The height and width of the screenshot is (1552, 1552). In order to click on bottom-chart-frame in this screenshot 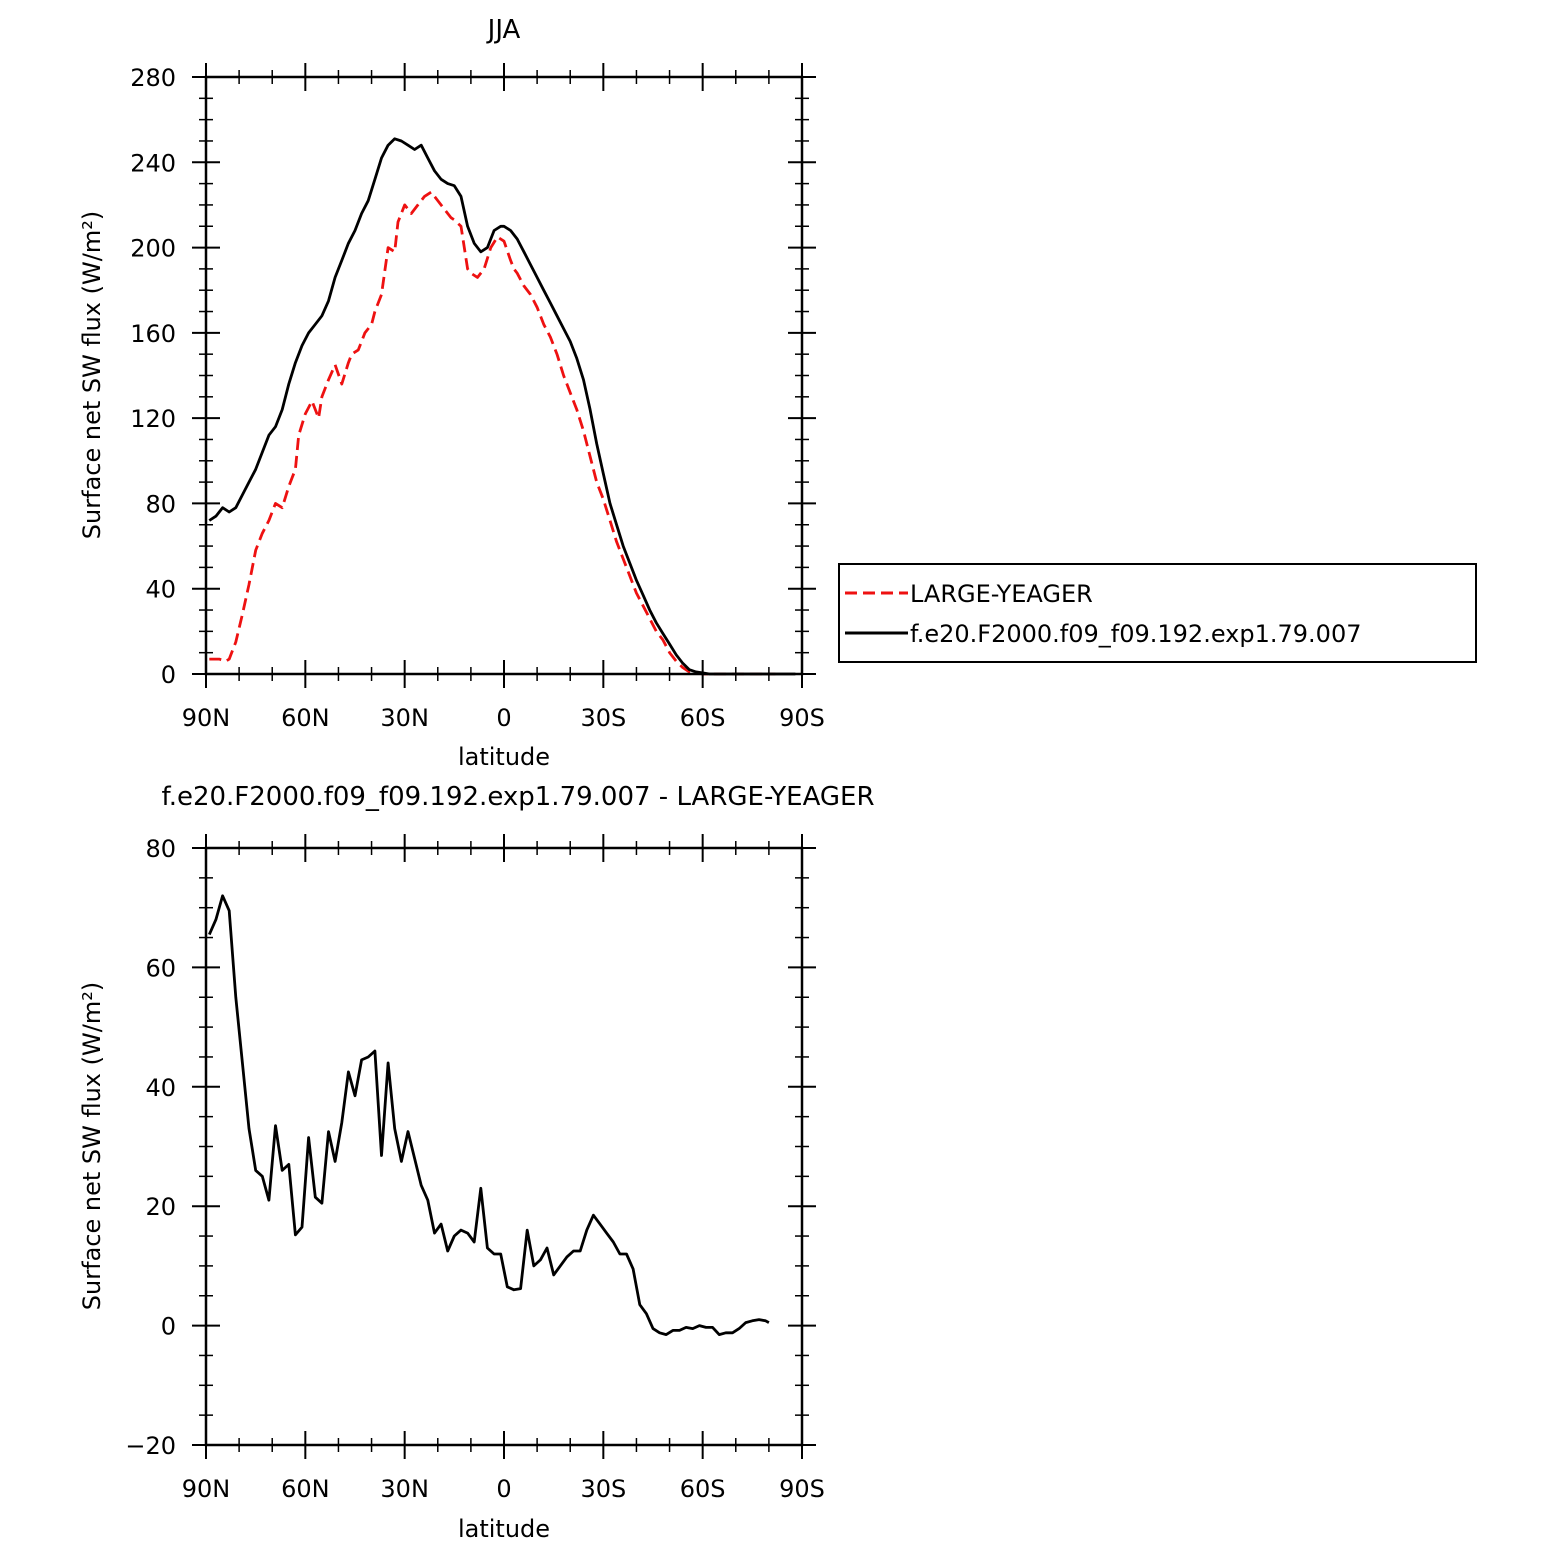, I will do `click(504, 1146)`.